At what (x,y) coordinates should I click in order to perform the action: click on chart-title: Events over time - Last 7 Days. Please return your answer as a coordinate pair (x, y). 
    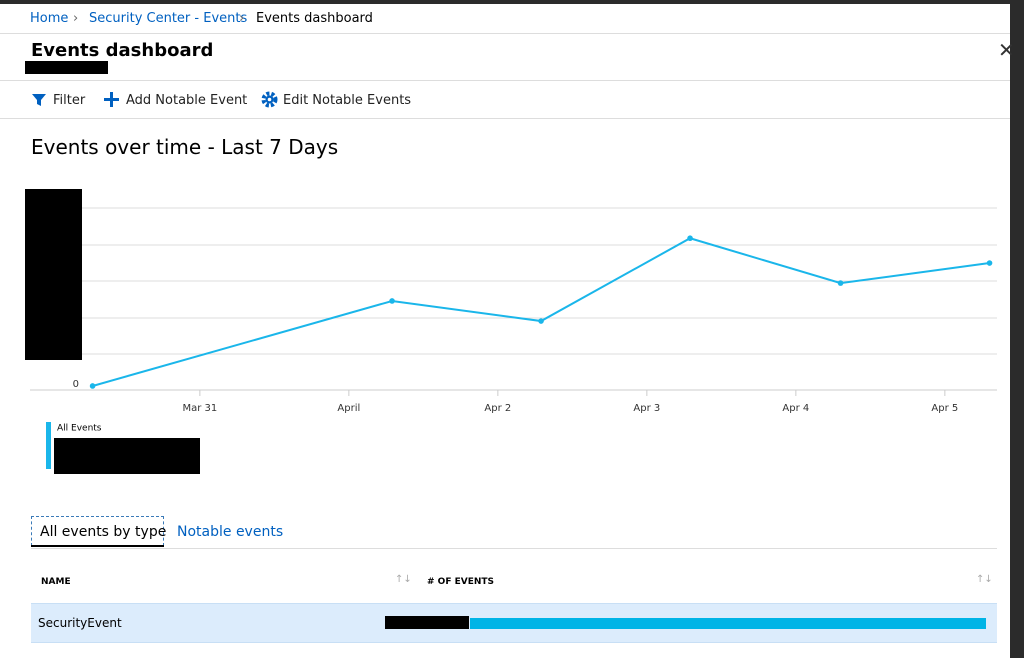
    Looking at the image, I should click on (185, 147).